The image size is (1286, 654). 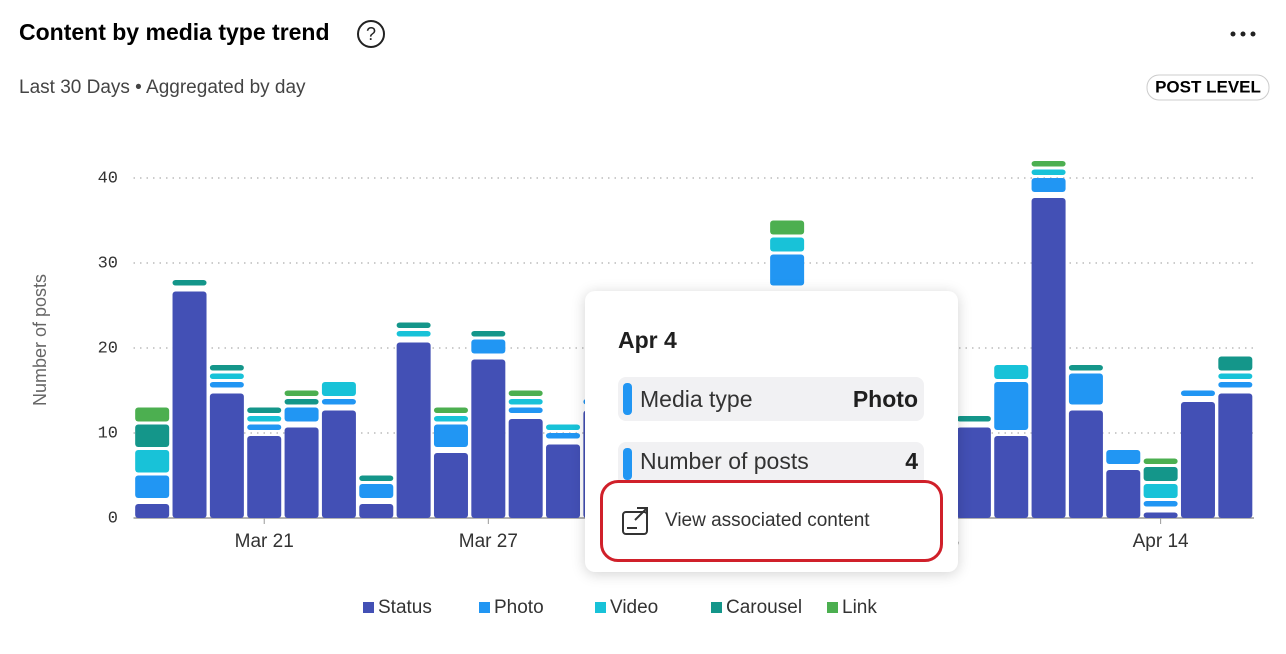 I want to click on legend-label: Link, so click(x=859, y=607).